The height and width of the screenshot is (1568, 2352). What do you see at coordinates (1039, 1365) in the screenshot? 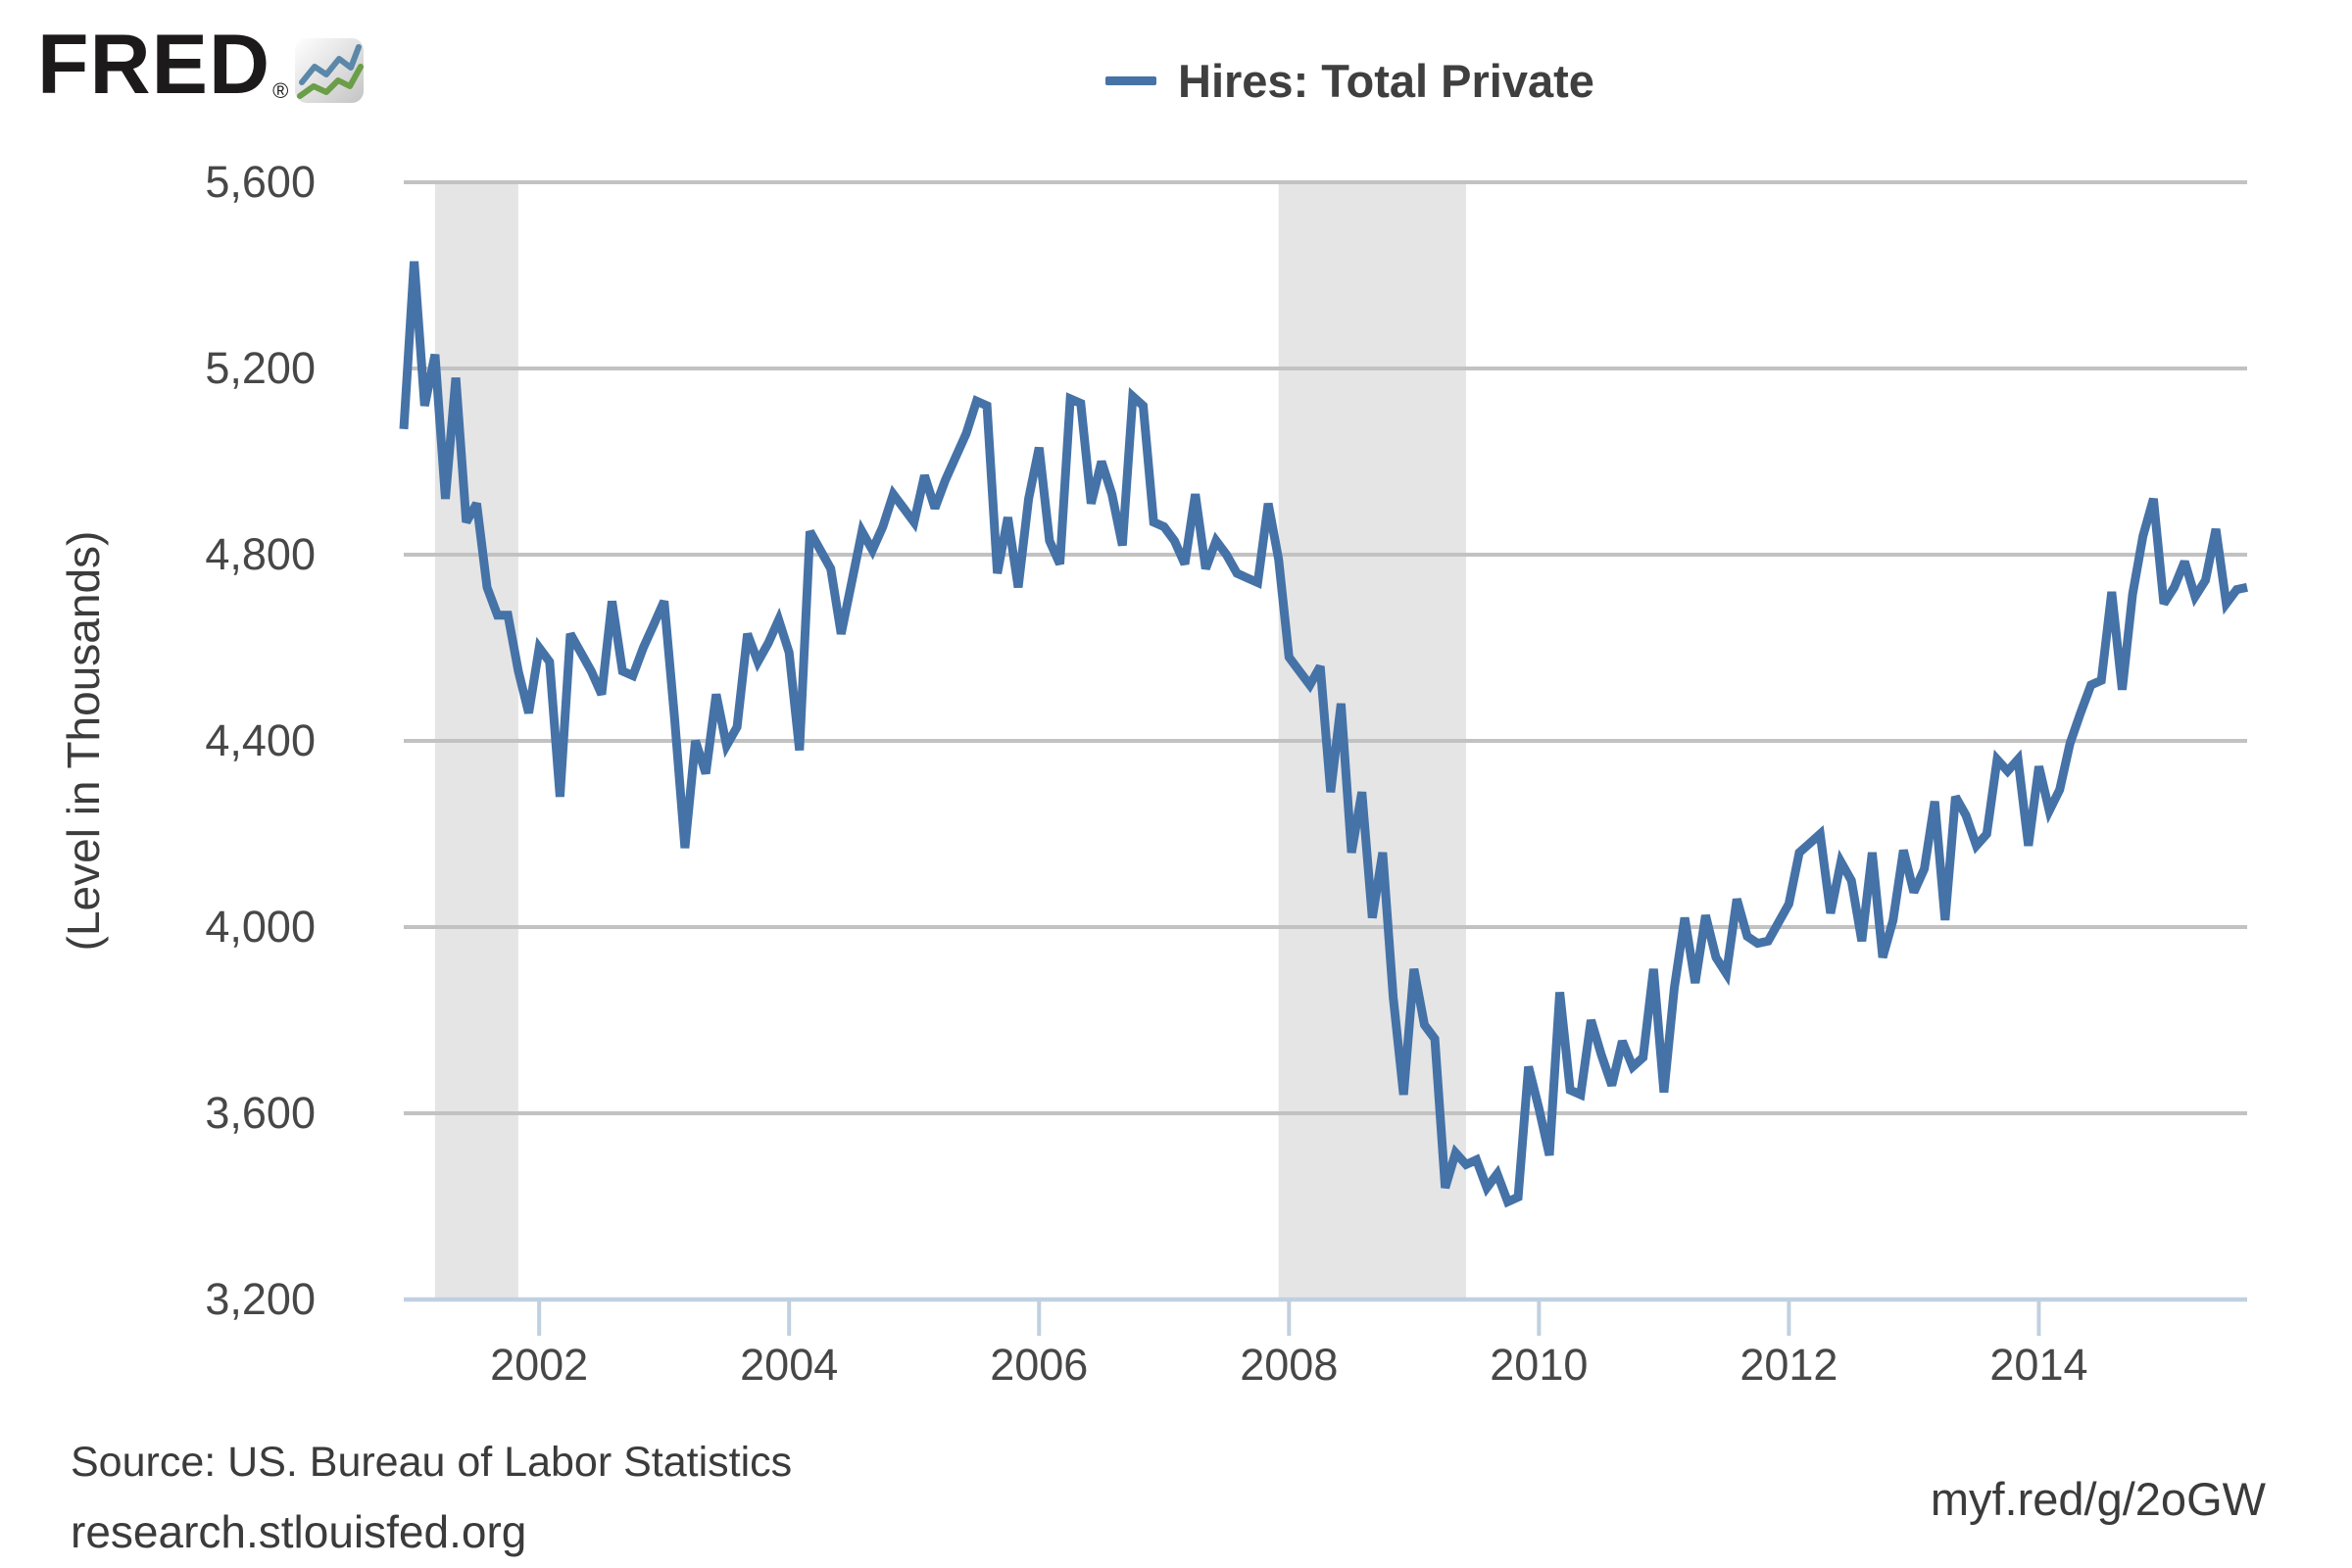
I see `x-axis-tick-label: 2006` at bounding box center [1039, 1365].